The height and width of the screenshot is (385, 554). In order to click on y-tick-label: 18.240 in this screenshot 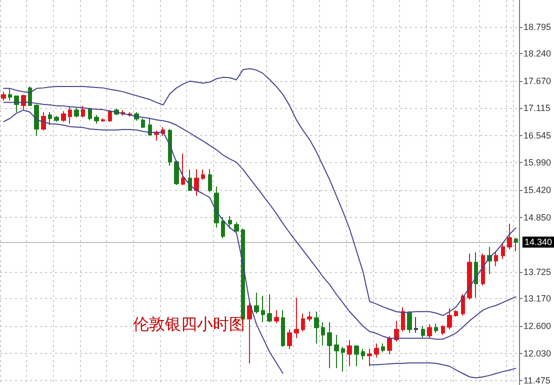, I will do `click(537, 53)`.